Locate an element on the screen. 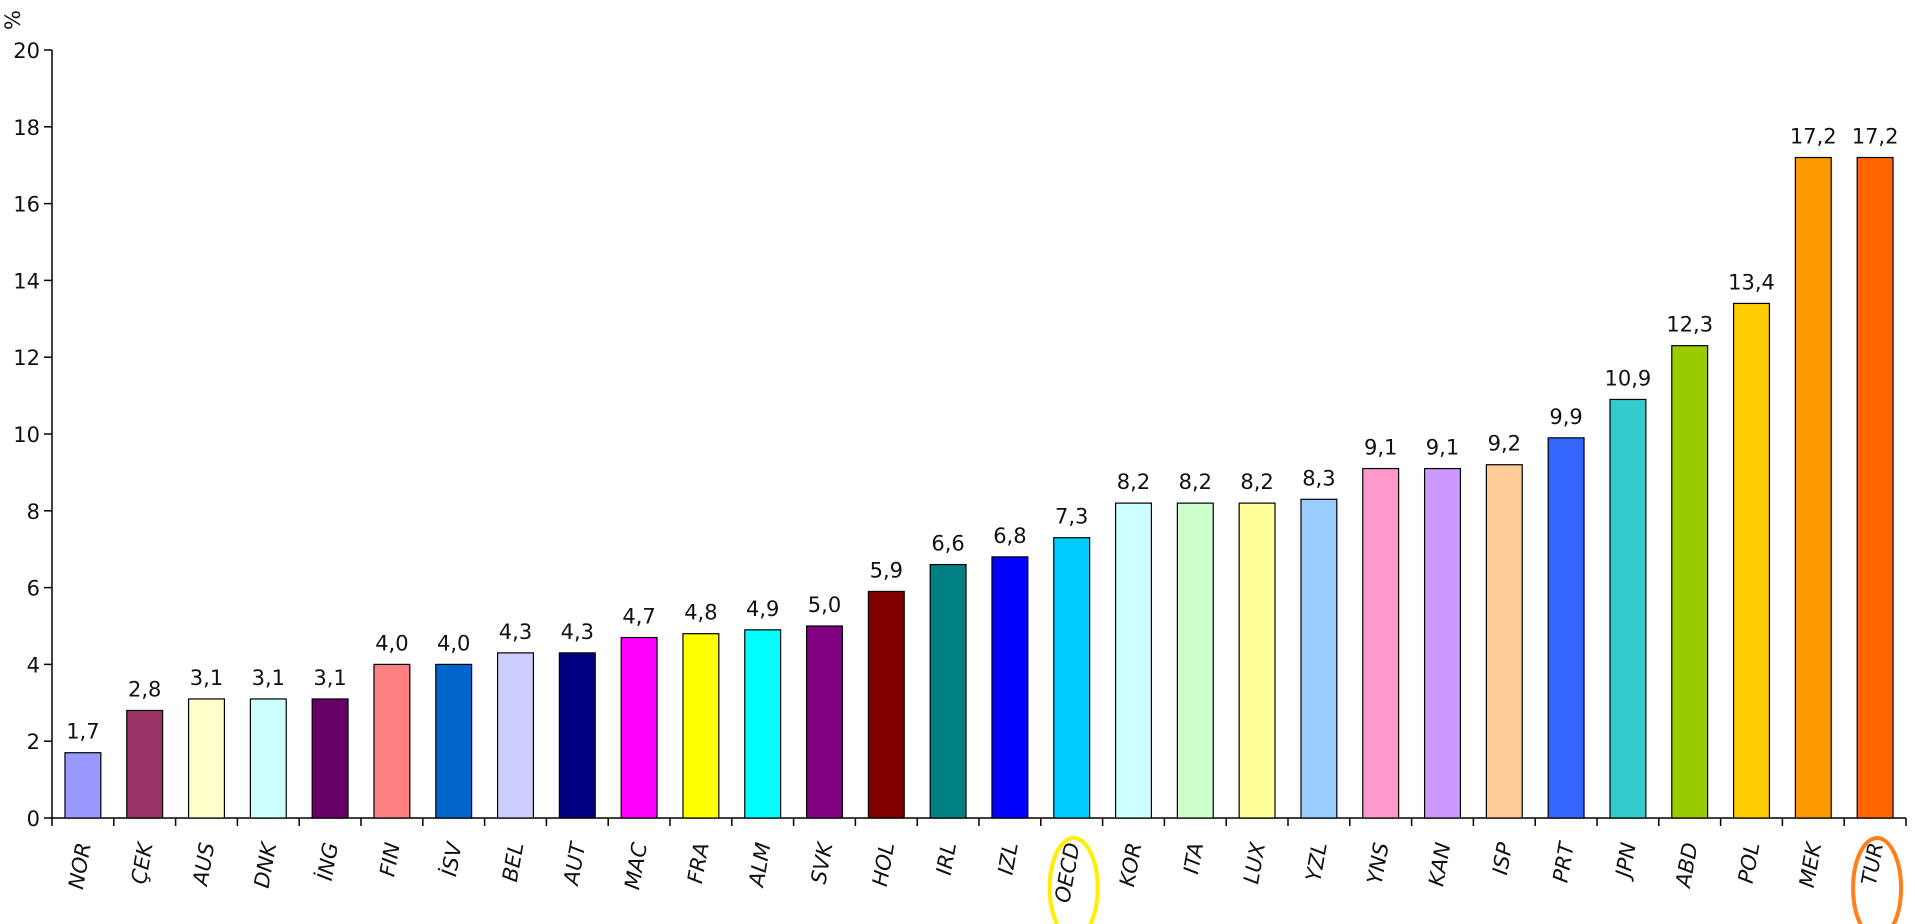 The height and width of the screenshot is (924, 1915). x-tick-label: KOR is located at coordinates (1130, 865).